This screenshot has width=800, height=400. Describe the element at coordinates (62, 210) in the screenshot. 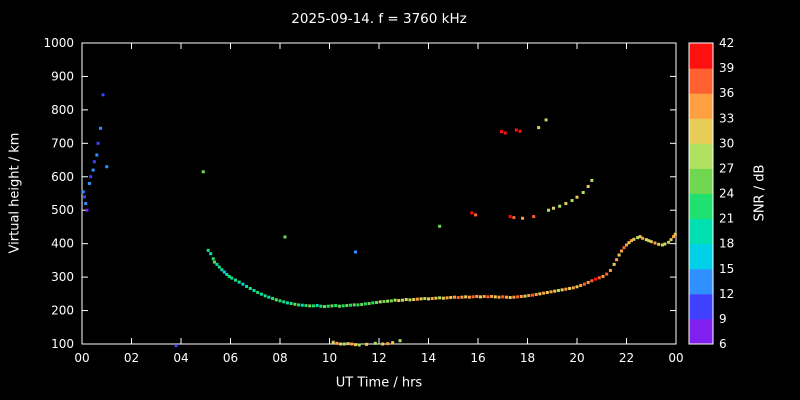

I see `y-tick-label: 500` at that location.